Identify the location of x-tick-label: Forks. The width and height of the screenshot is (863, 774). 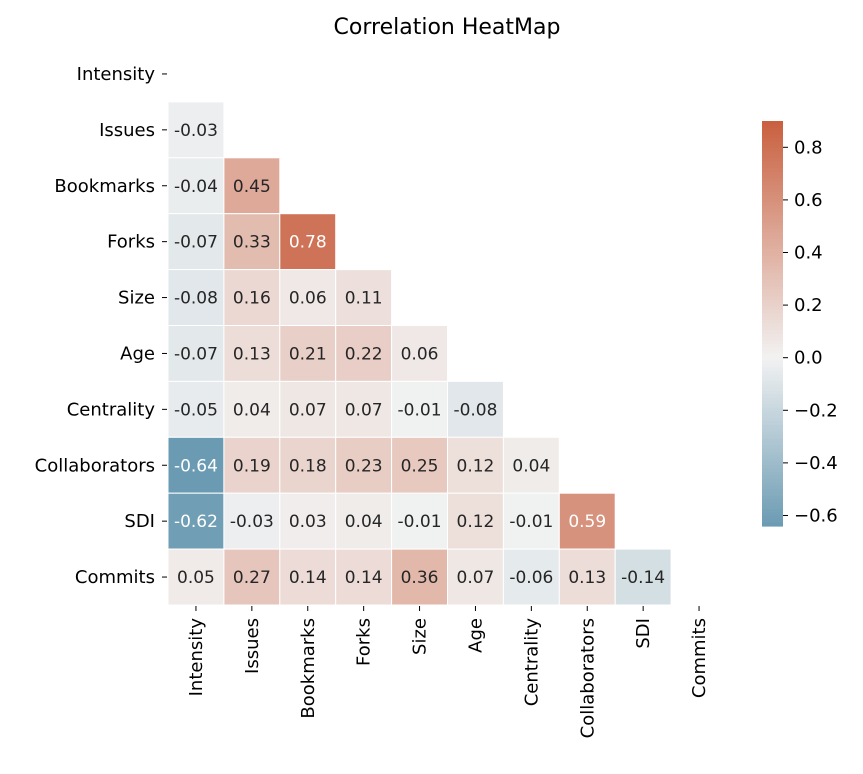
(364, 642).